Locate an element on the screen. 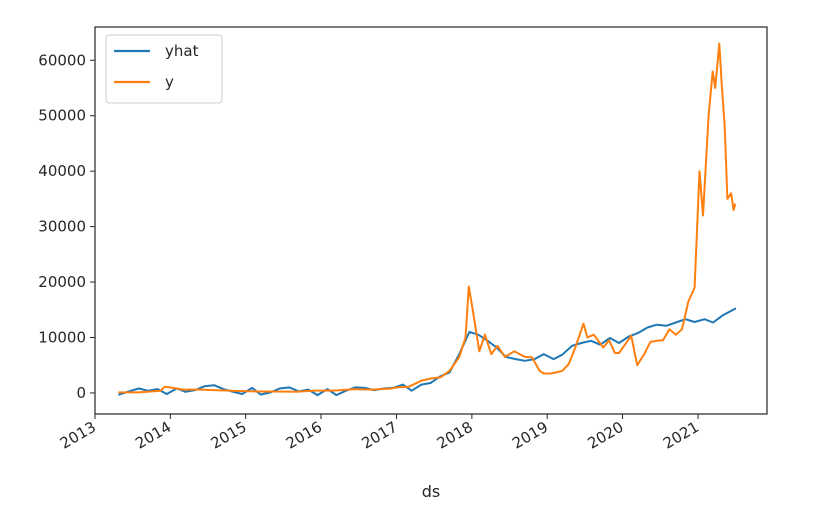 The width and height of the screenshot is (816, 510). x-tick-label: 2021 is located at coordinates (681, 435).